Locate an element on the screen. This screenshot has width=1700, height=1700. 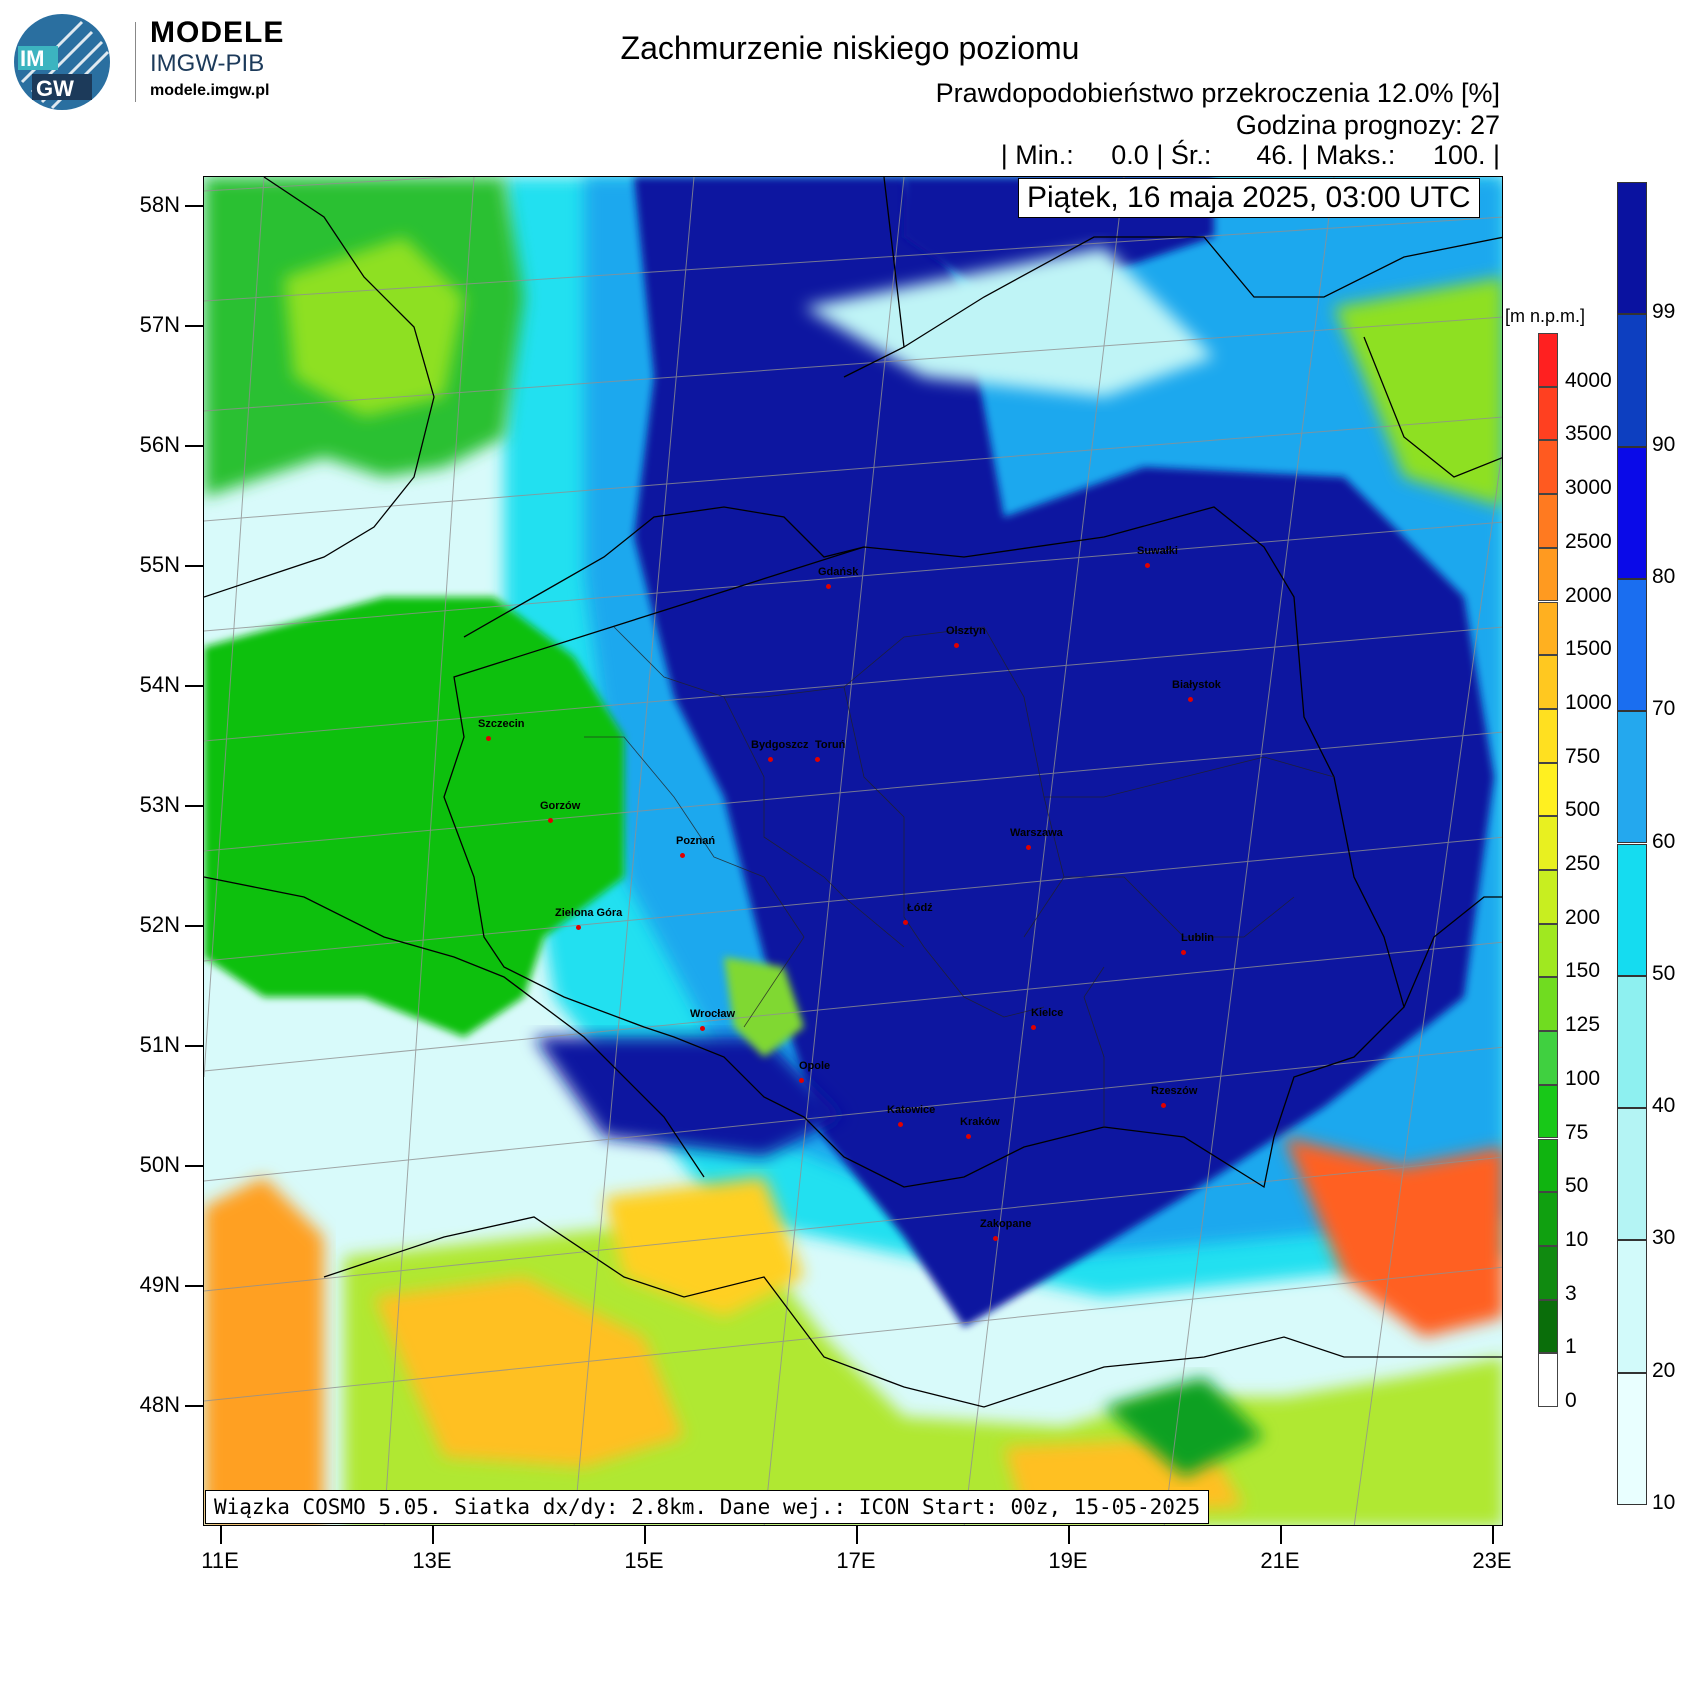
altitude-legend-label: 2500 is located at coordinates (1588, 541).